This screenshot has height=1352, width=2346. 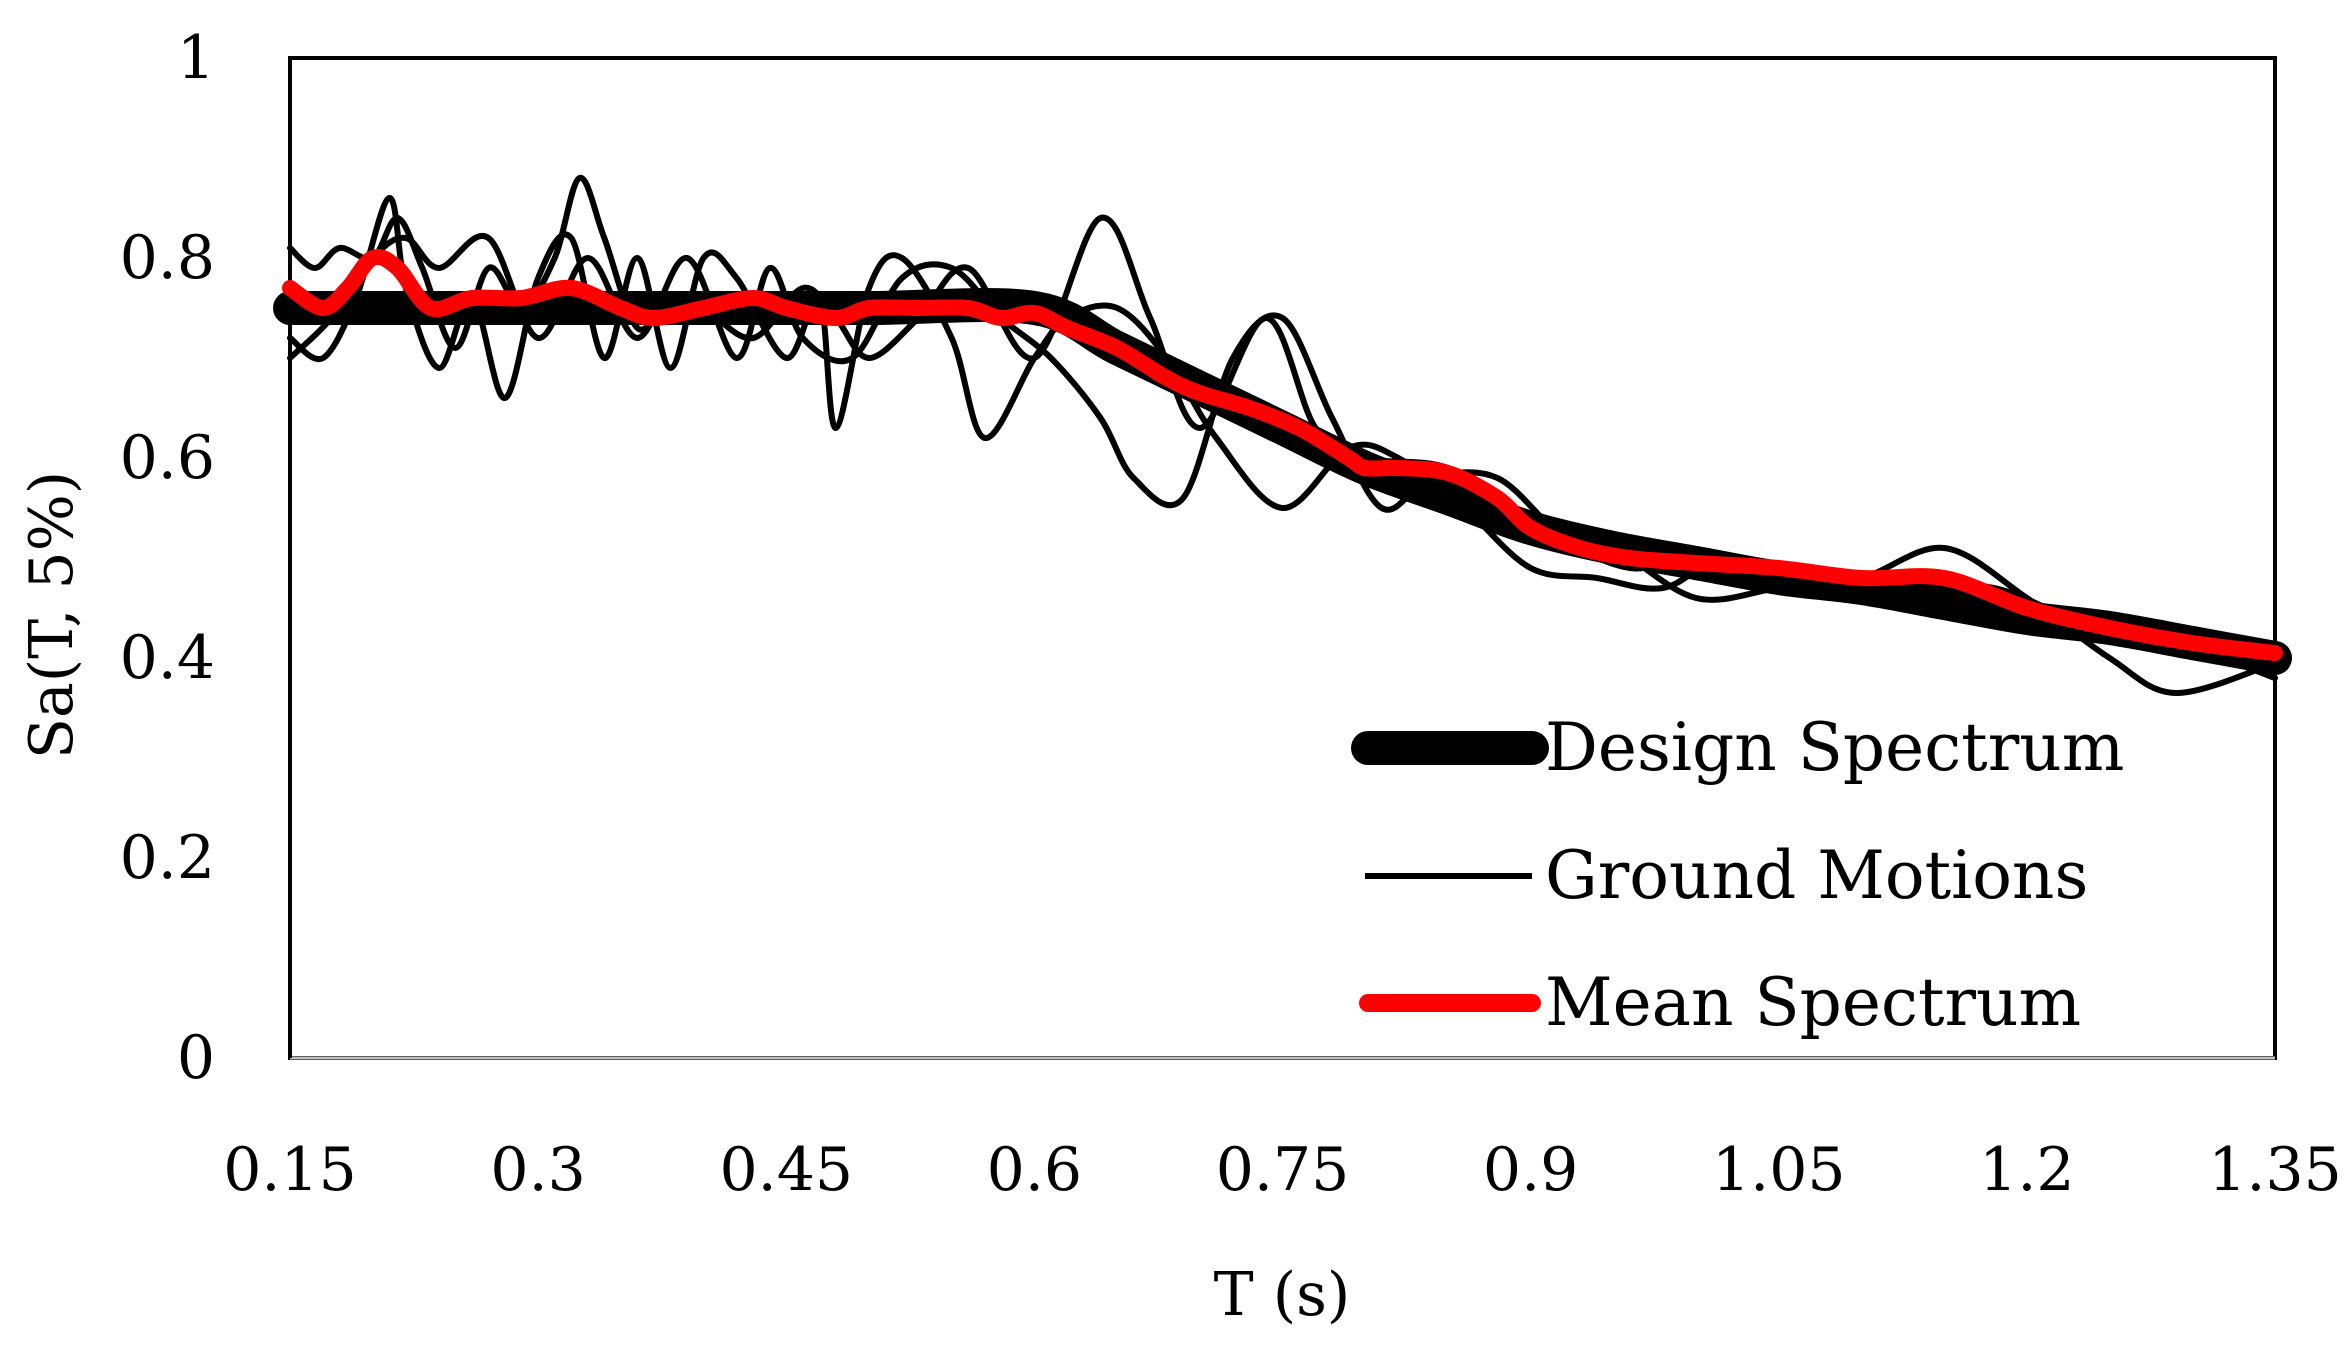 I want to click on y-tick-label: 1, so click(x=196, y=58).